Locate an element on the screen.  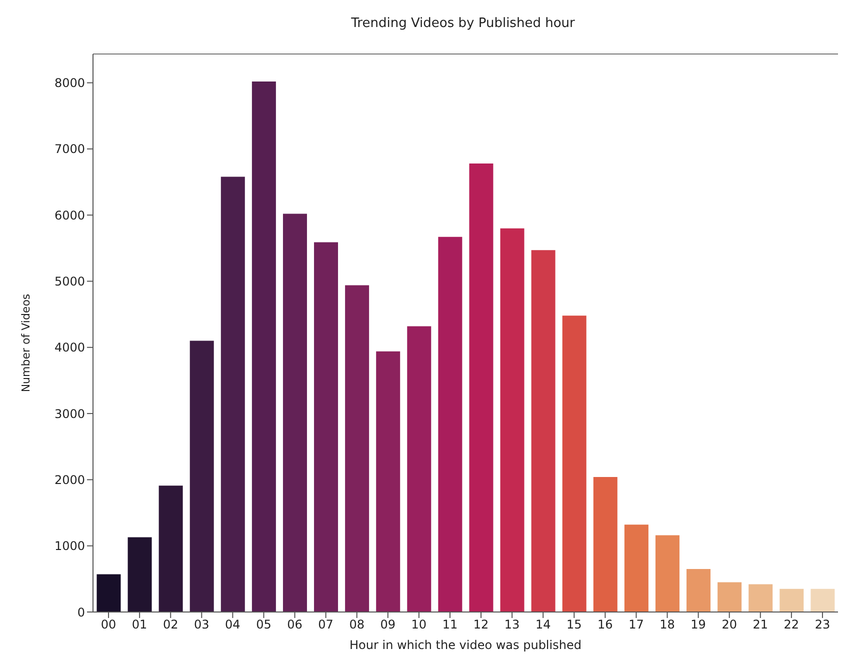
y-tick-label: 5000 is located at coordinates (69, 281).